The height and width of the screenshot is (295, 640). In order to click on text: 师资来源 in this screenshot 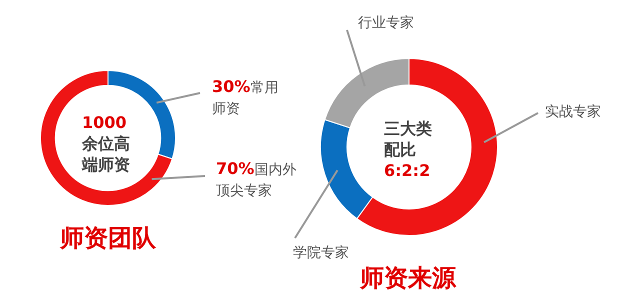, I will do `click(408, 278)`.